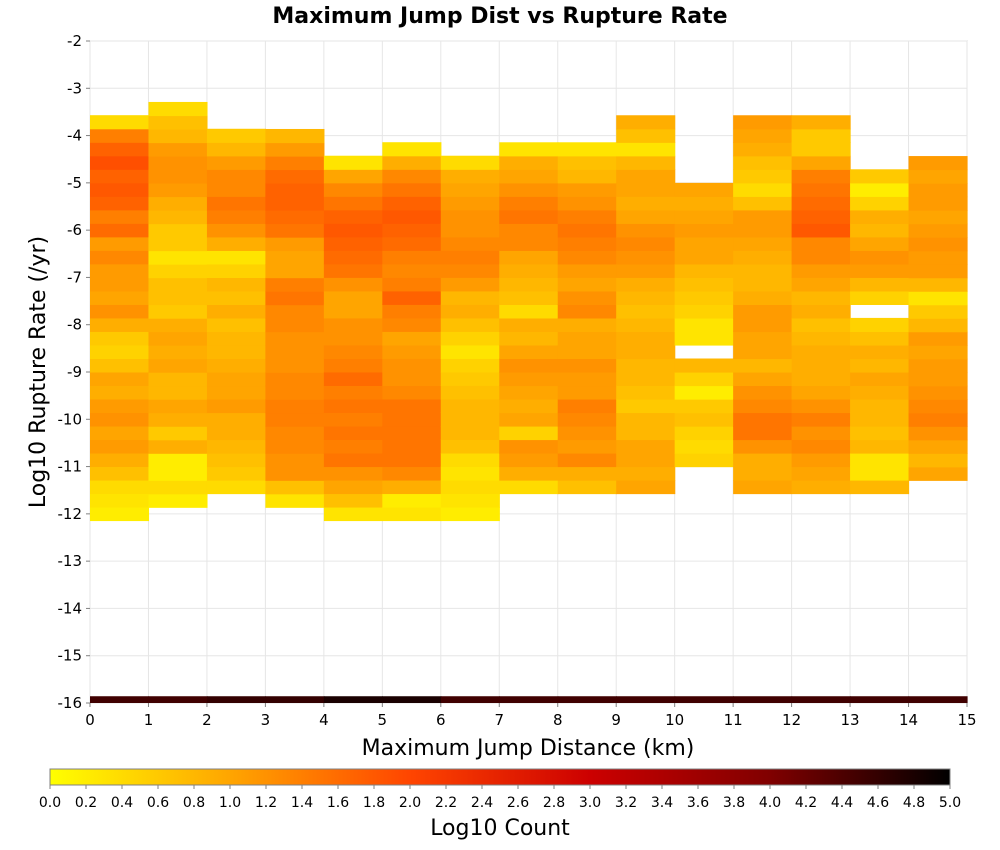 This screenshot has width=1000, height=850. What do you see at coordinates (616, 720) in the screenshot?
I see `x-tick-label: 9` at bounding box center [616, 720].